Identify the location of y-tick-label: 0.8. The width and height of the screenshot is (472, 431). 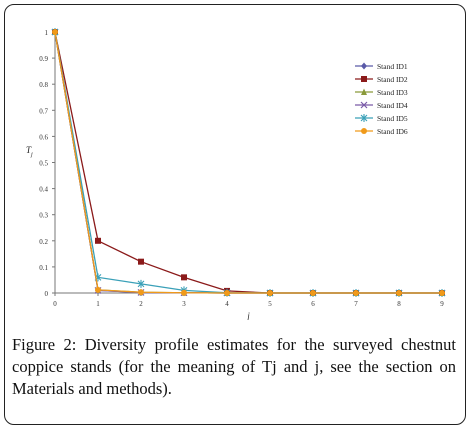
(43, 85).